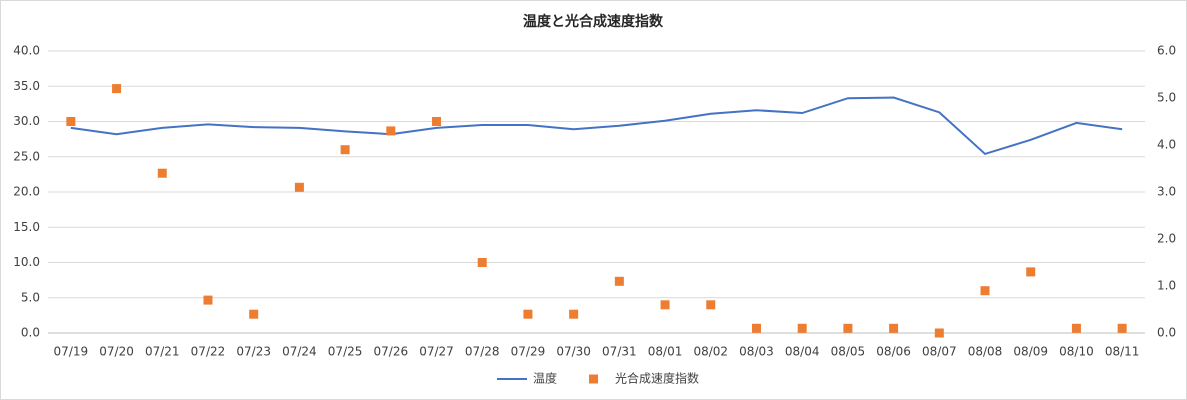  What do you see at coordinates (208, 352) in the screenshot?
I see `x-tick-label: 07/22` at bounding box center [208, 352].